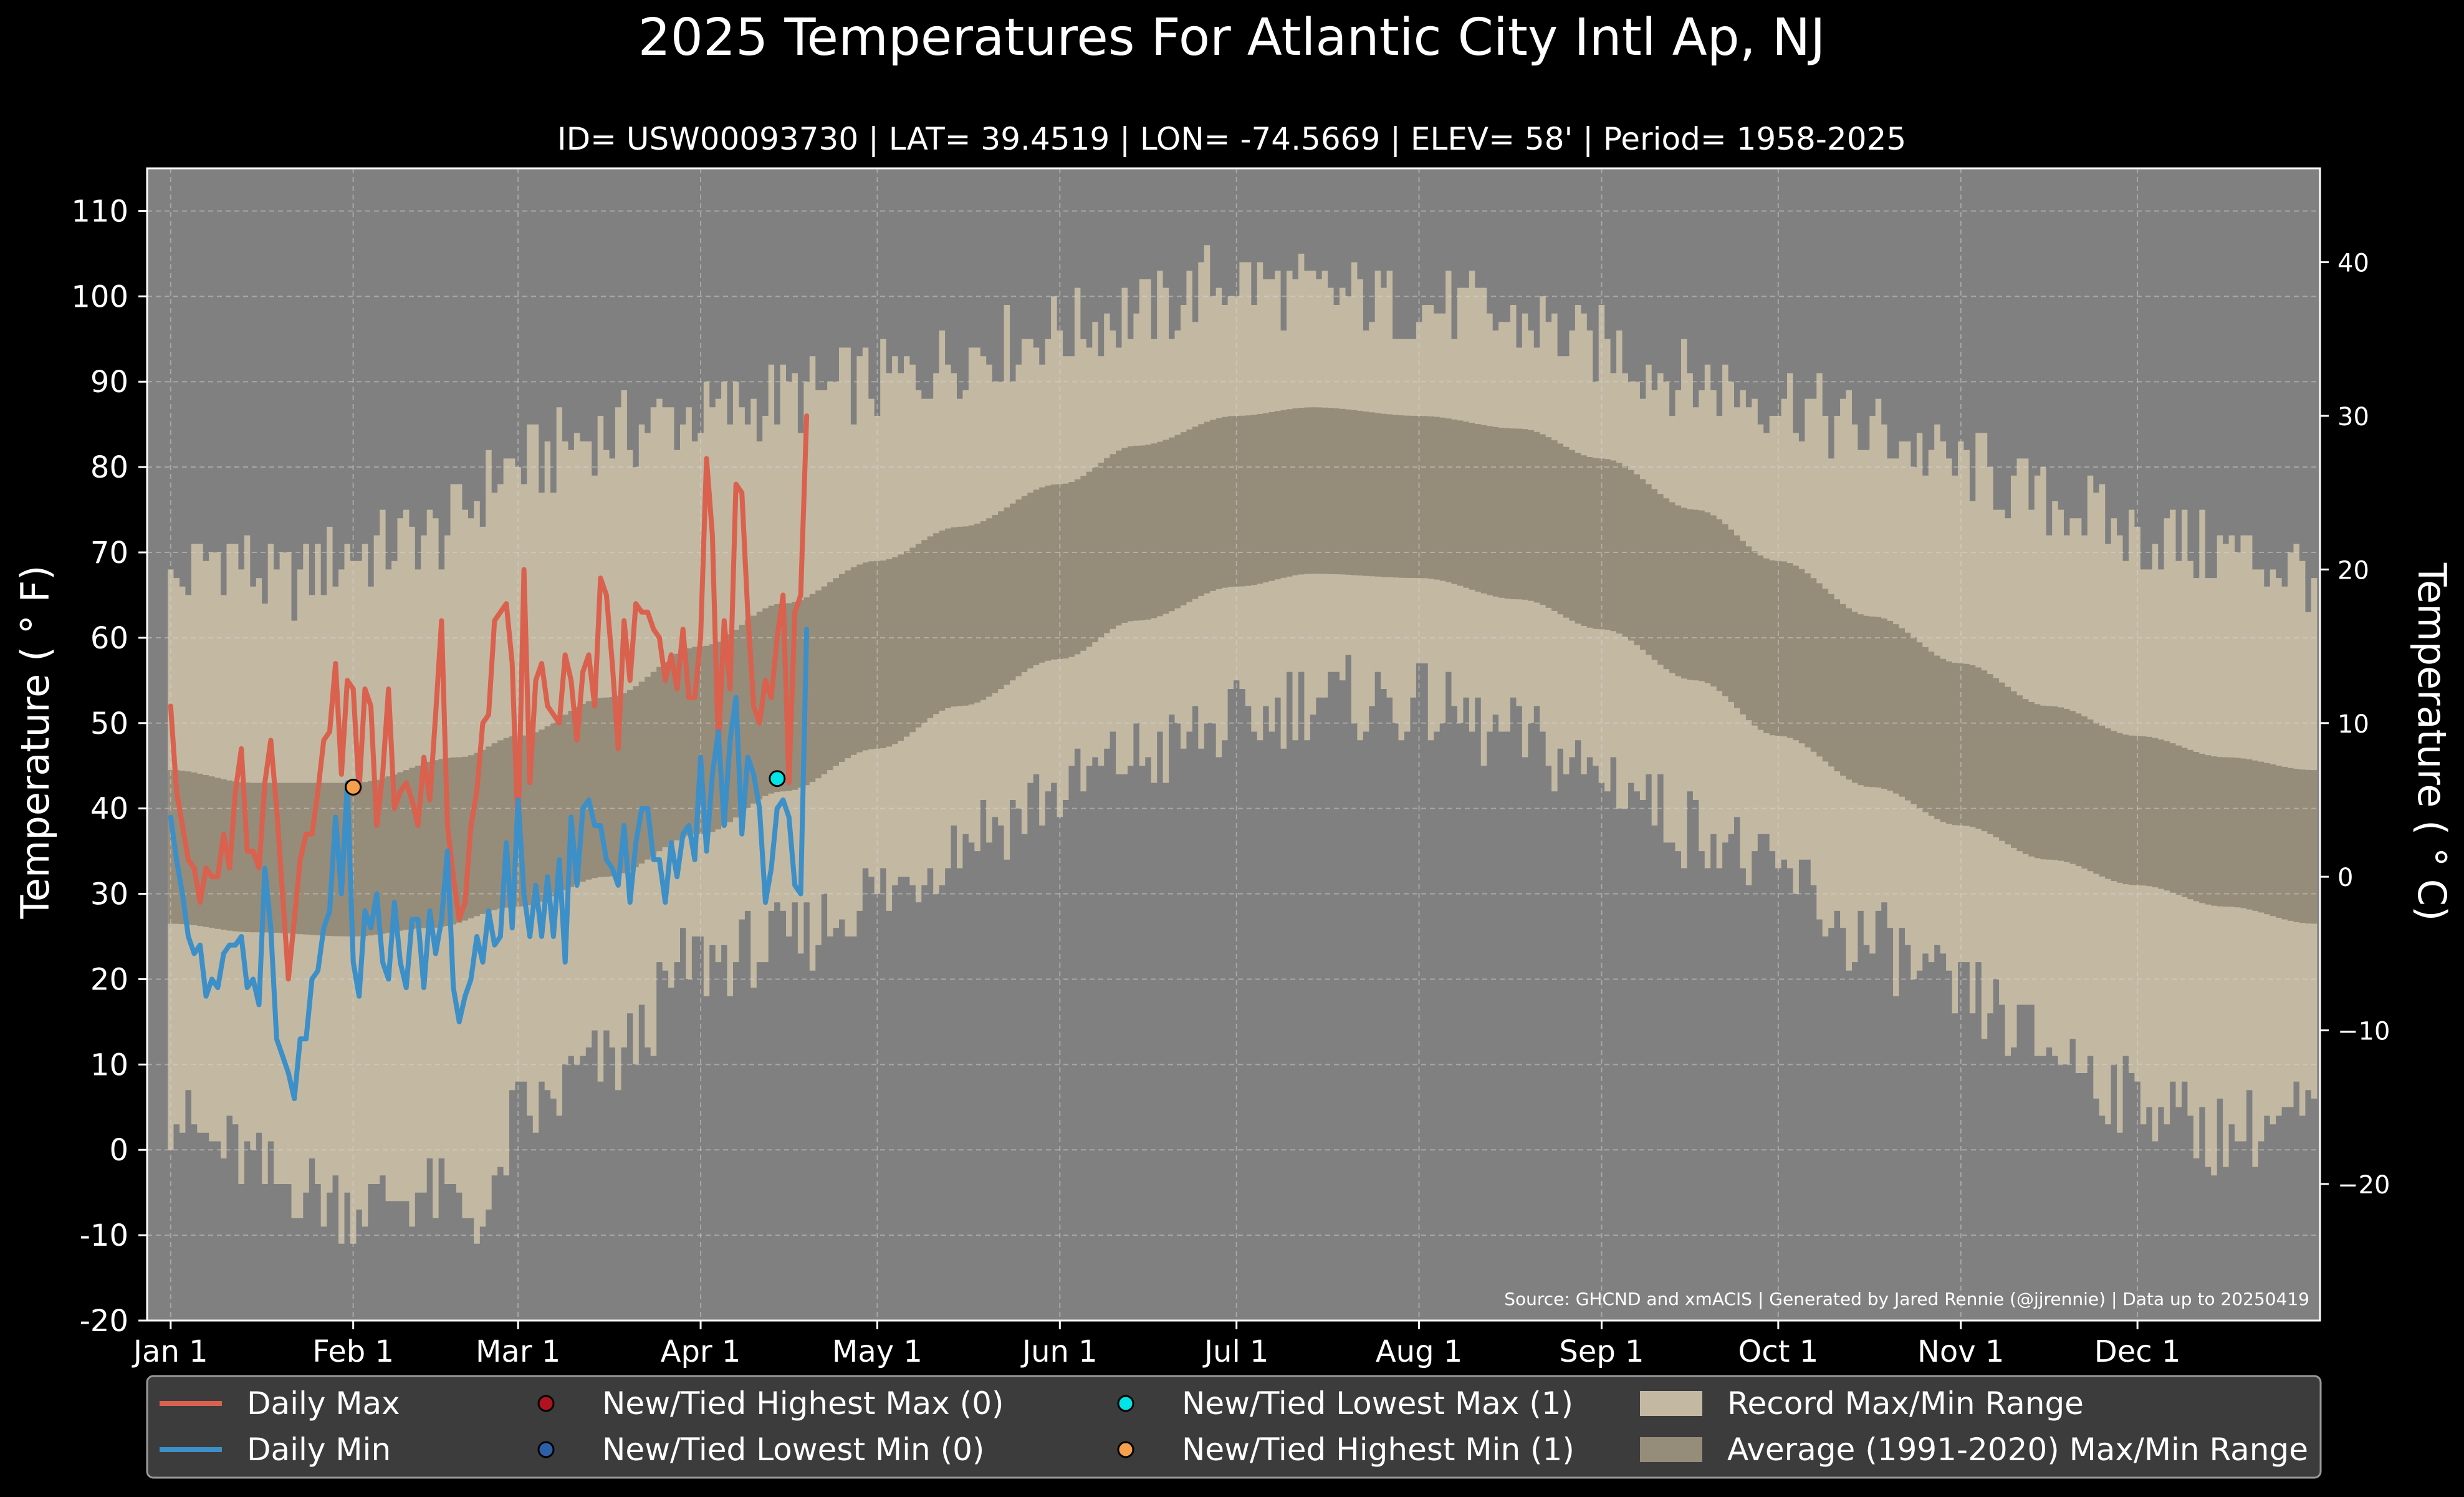  I want to click on legend-label-new-tied-highest-max-0: New/Tied Highest Max (0), so click(803, 1403).